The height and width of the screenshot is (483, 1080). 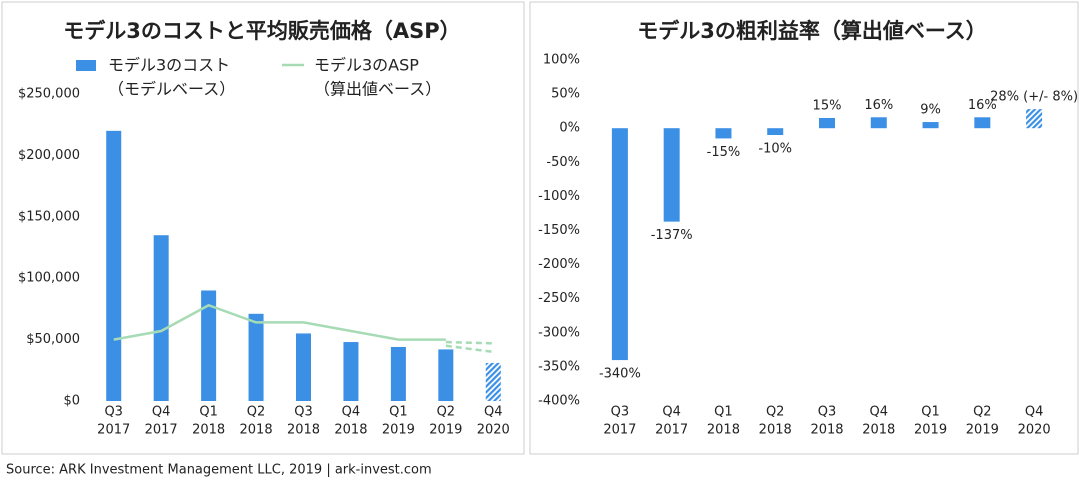 I want to click on data-label: 9%, so click(x=930, y=110).